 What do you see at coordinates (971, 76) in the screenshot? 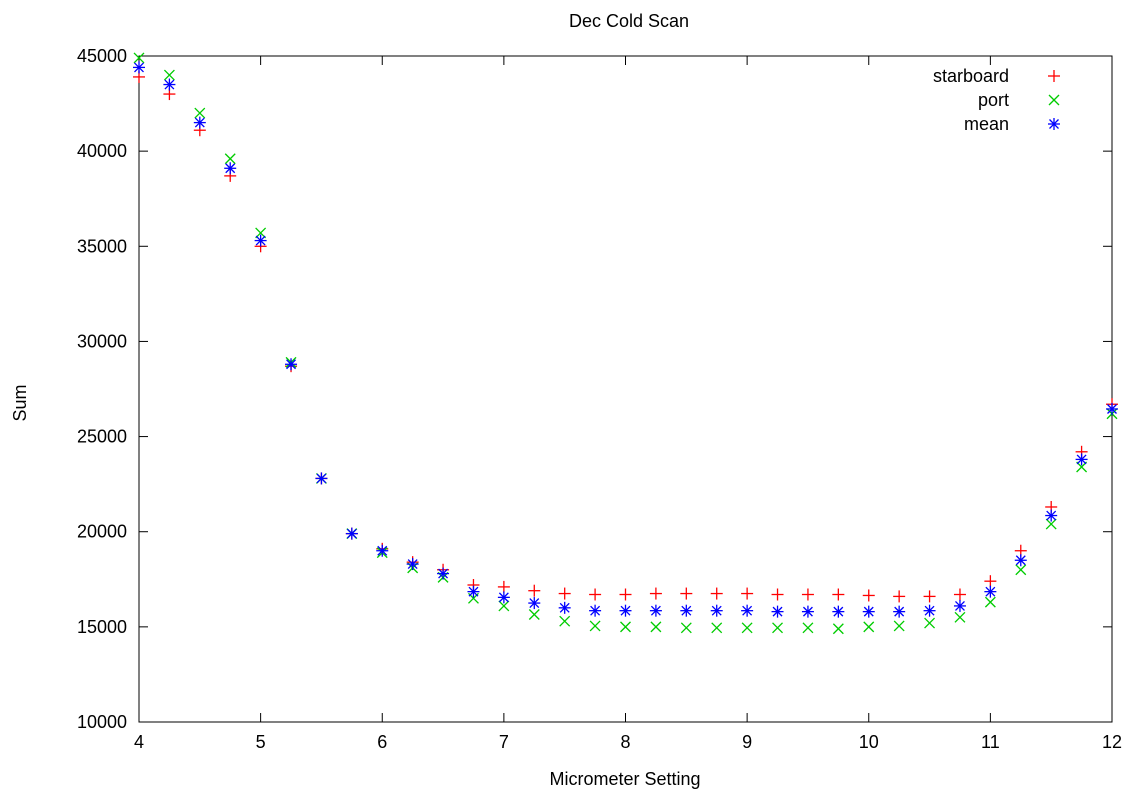
I see `legend-label-starboard: starboard` at bounding box center [971, 76].